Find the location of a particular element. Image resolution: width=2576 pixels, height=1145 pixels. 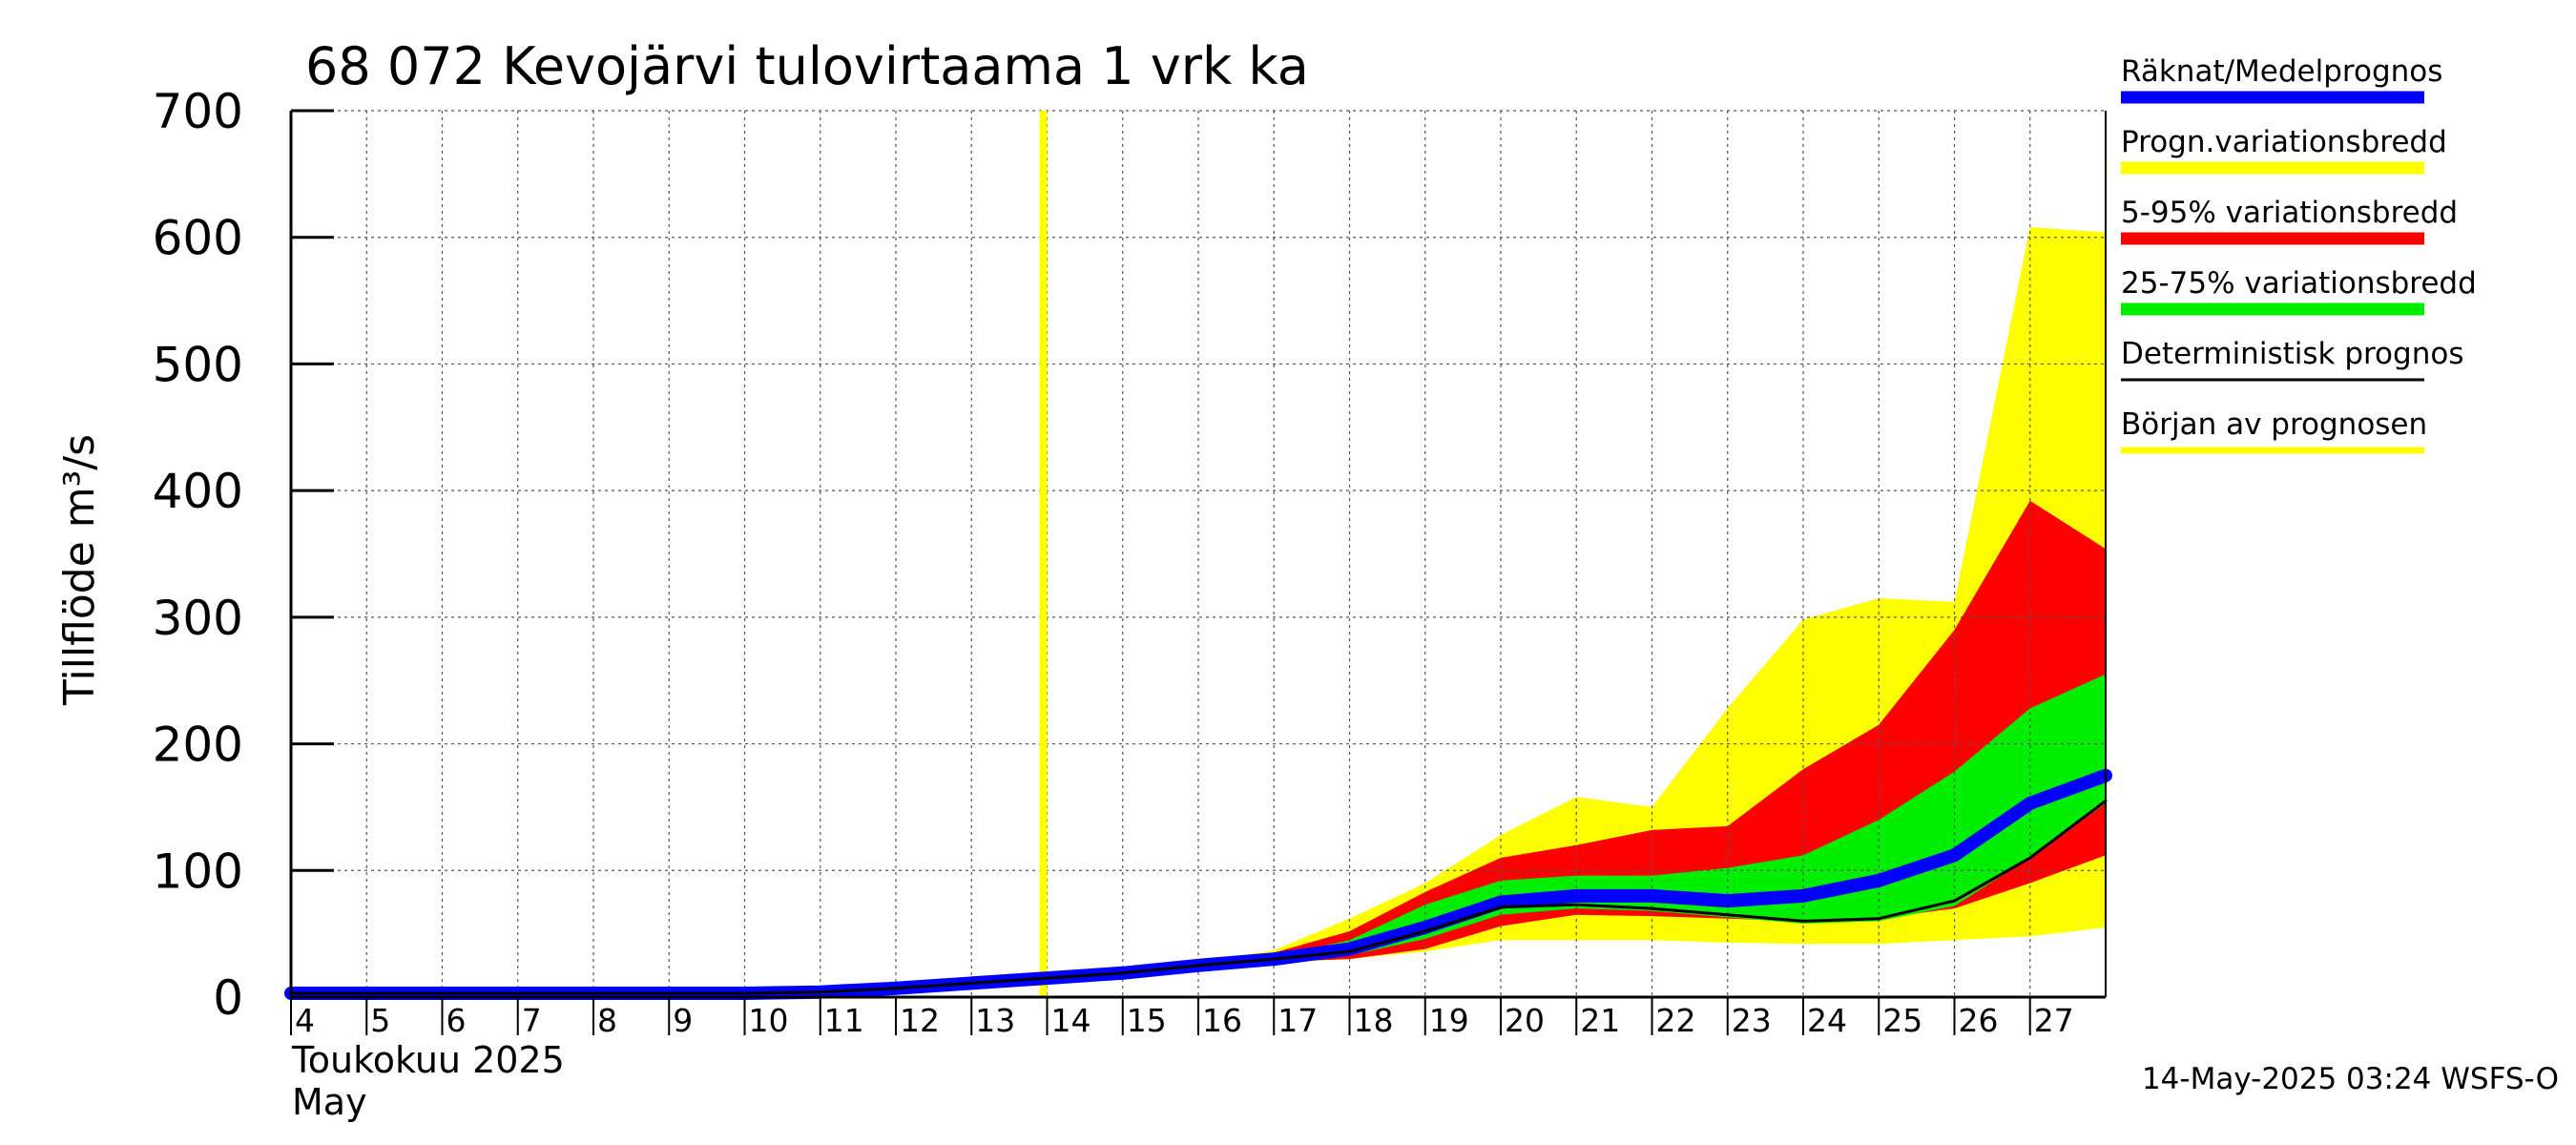

y-tick-label: 100 is located at coordinates (198, 871).